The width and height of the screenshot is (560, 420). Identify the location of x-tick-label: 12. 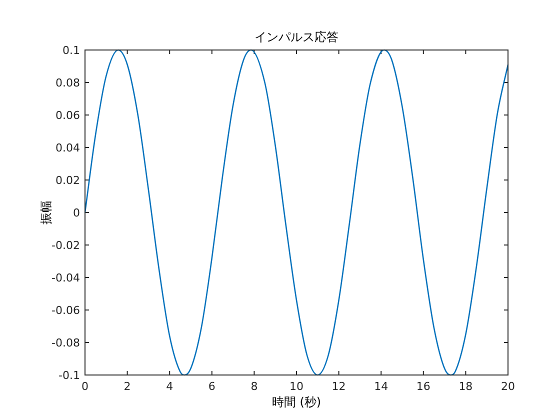
(339, 386).